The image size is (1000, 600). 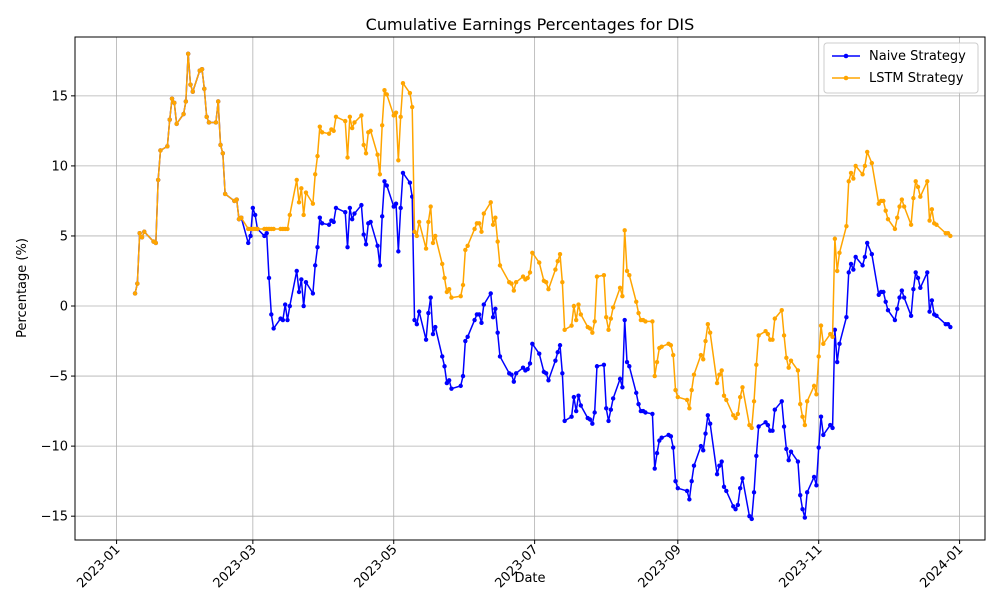 I want to click on y-axis-label: Percentage (%), so click(x=22, y=288).